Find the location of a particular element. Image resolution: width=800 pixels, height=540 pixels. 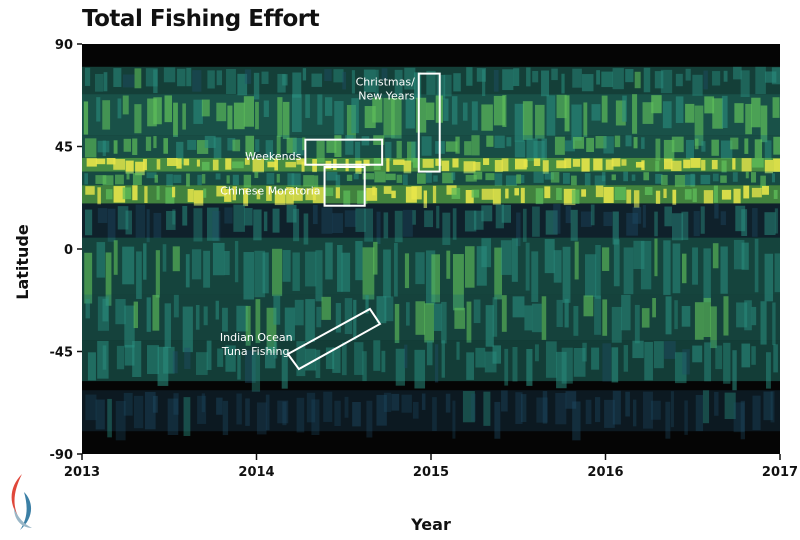

heat-band-base is located at coordinates (431, 220).